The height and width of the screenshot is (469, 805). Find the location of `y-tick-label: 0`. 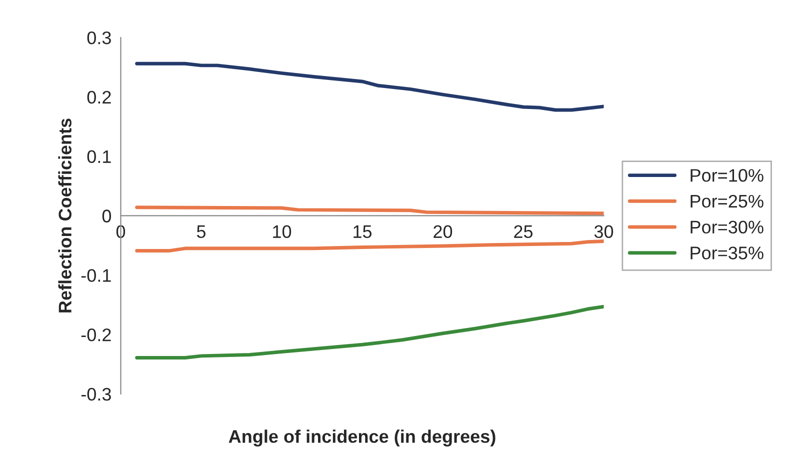

y-tick-label: 0 is located at coordinates (107, 216).